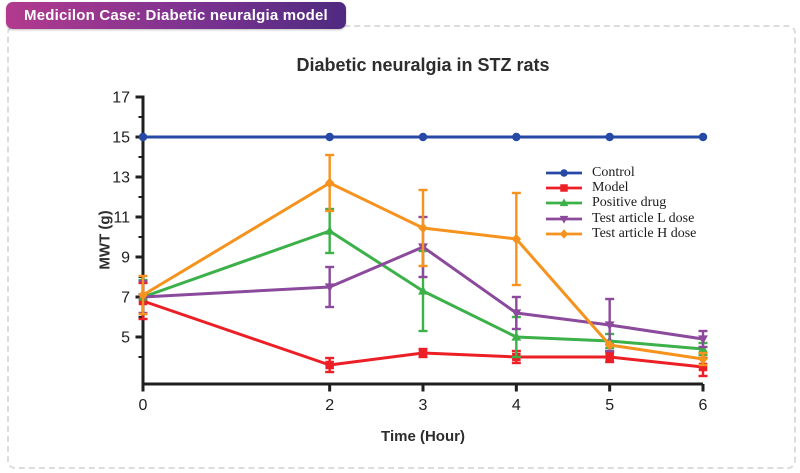  I want to click on y-axis-label-text: MWT (g), so click(105, 240).